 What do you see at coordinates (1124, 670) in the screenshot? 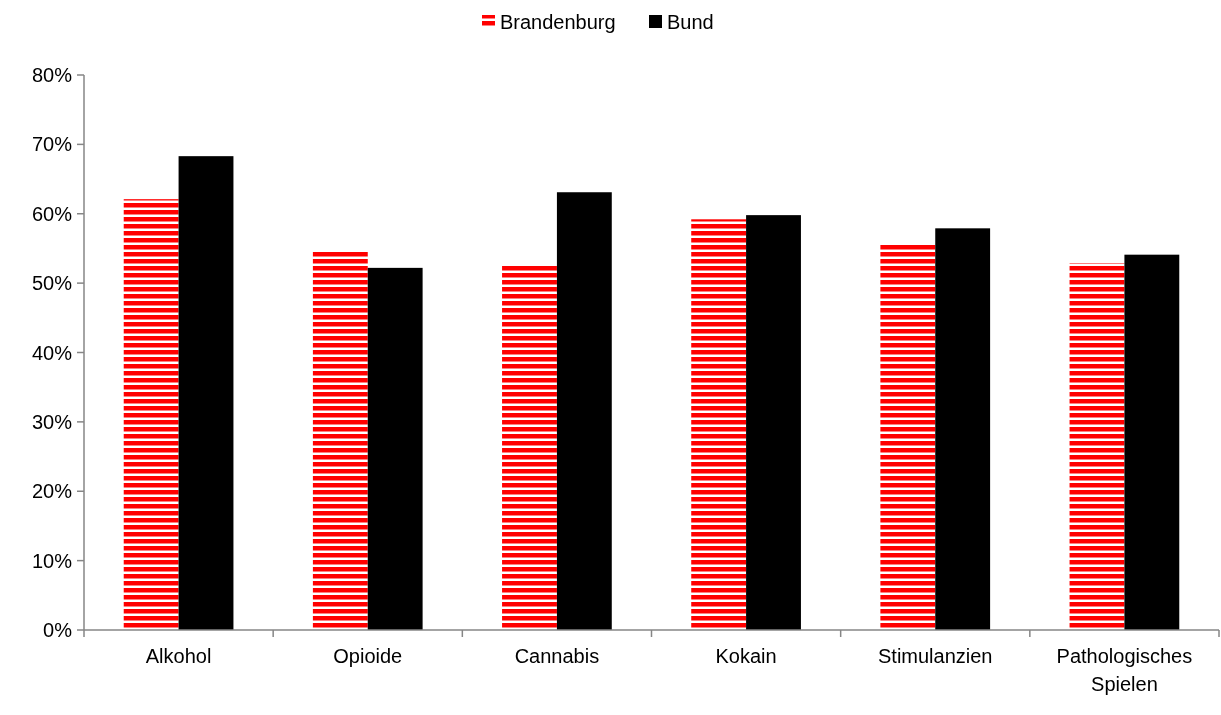
I see `x-tick-label: Pathologisches Spielen` at bounding box center [1124, 670].